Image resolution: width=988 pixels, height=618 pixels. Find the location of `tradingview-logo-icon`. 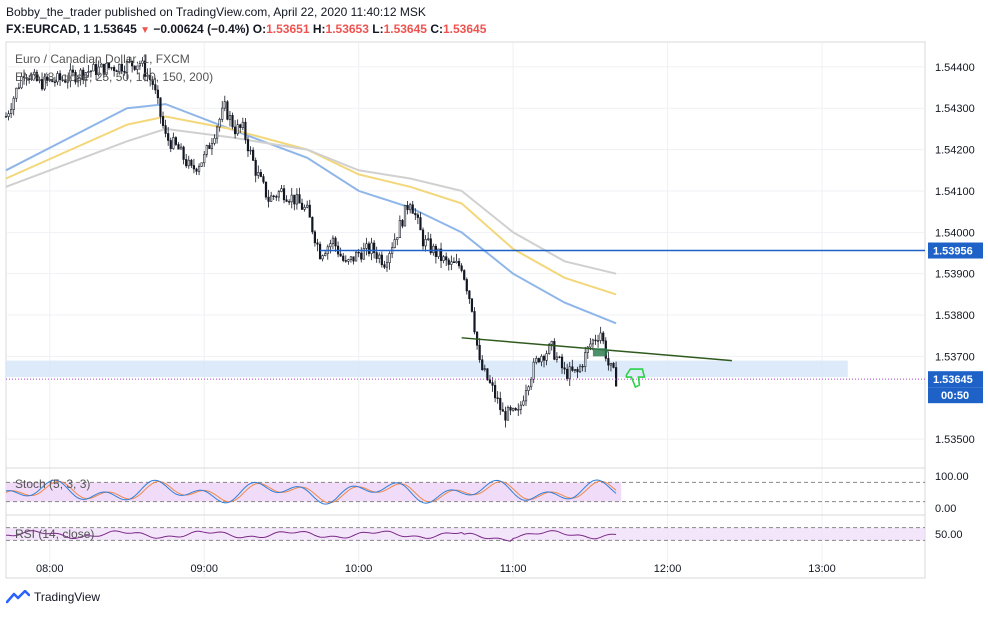

tradingview-logo-icon is located at coordinates (18, 597).